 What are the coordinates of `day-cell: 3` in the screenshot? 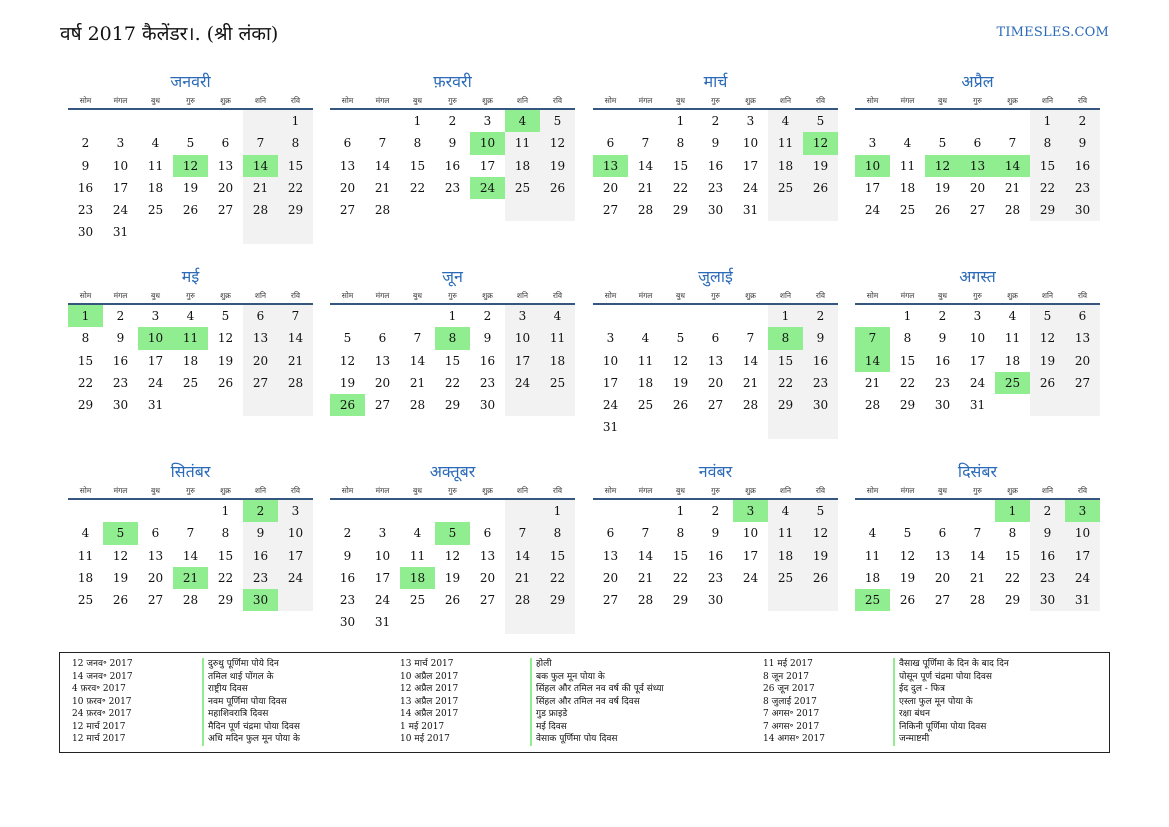 It's located at (120, 143).